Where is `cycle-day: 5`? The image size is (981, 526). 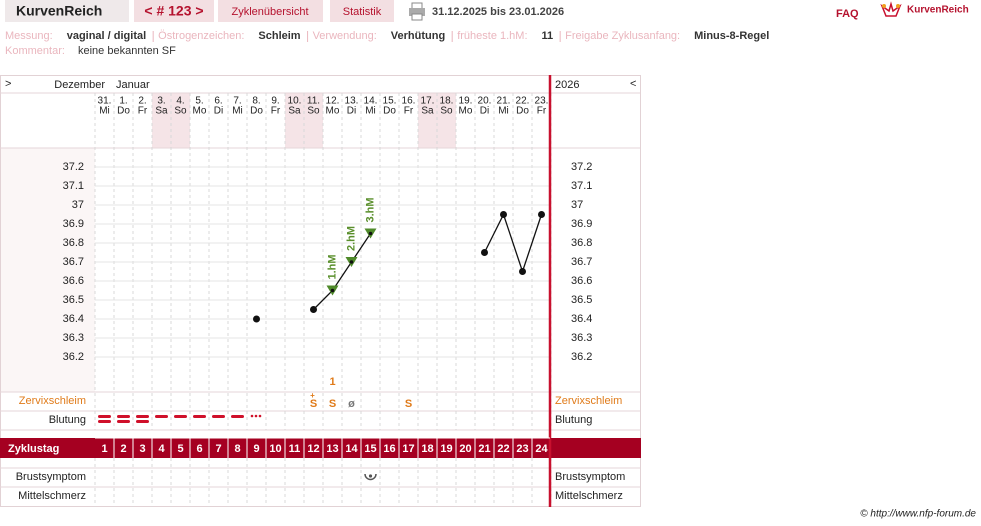
cycle-day: 5 is located at coordinates (180, 449).